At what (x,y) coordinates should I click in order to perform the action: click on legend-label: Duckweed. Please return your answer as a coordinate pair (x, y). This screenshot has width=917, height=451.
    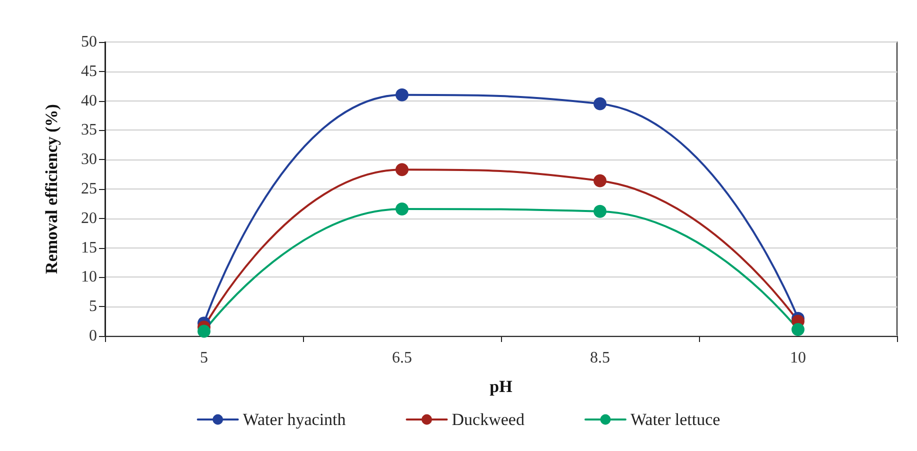
    Looking at the image, I should click on (488, 419).